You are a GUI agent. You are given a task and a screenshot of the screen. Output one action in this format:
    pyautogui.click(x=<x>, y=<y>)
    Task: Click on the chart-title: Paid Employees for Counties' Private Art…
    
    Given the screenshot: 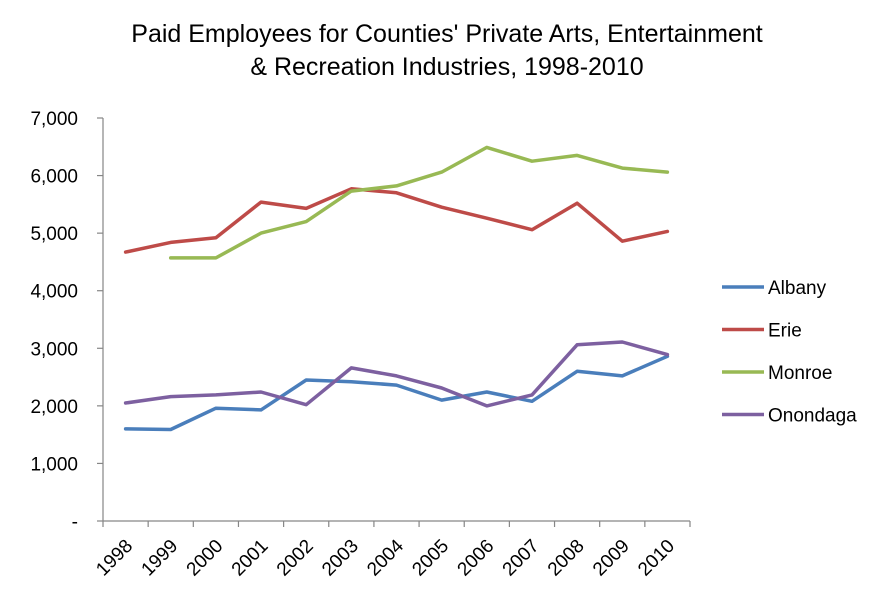 What is the action you would take?
    pyautogui.click(x=447, y=51)
    